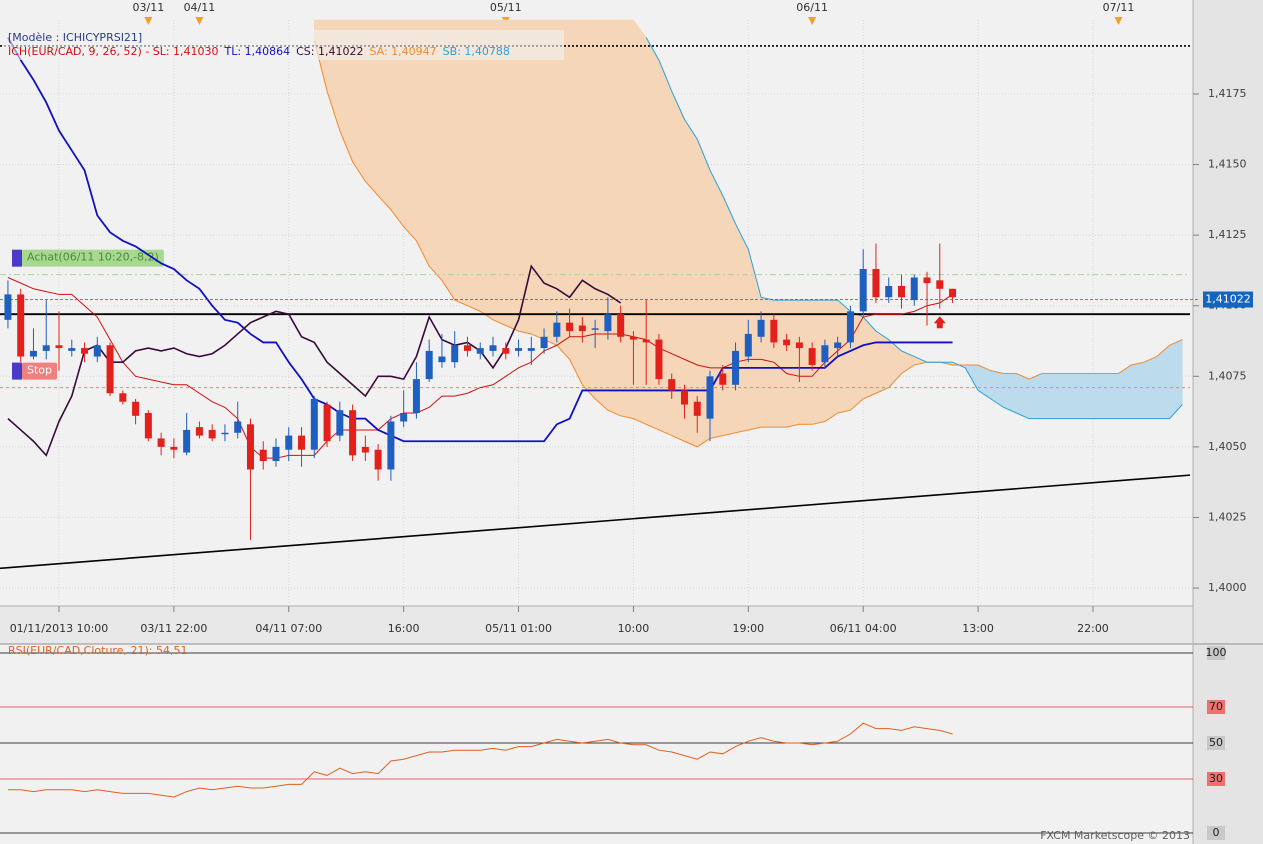 The height and width of the screenshot is (844, 1263). I want to click on y-tick-label: 50, so click(1216, 742).